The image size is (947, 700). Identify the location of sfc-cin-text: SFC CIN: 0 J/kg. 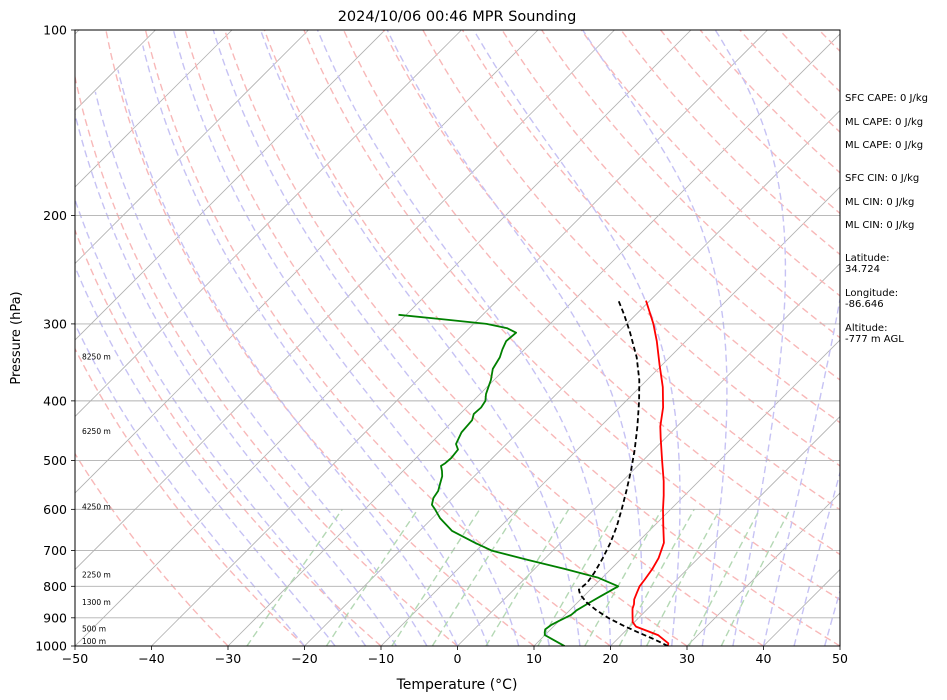
(882, 178).